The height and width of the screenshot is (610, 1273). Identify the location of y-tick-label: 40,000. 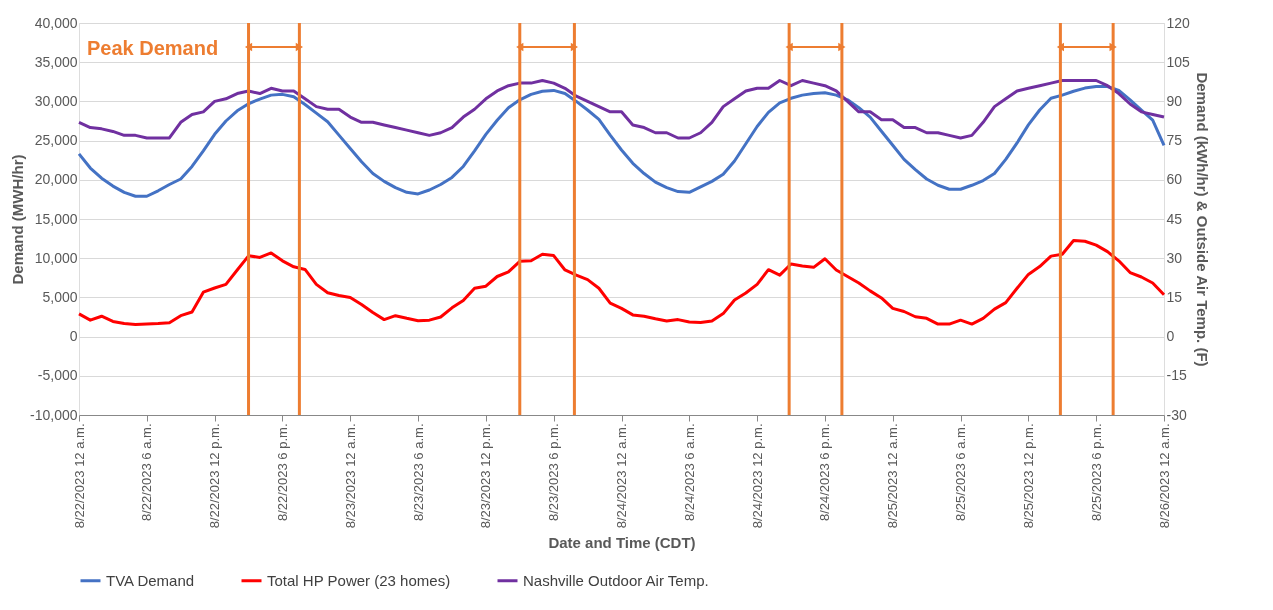
(56, 22).